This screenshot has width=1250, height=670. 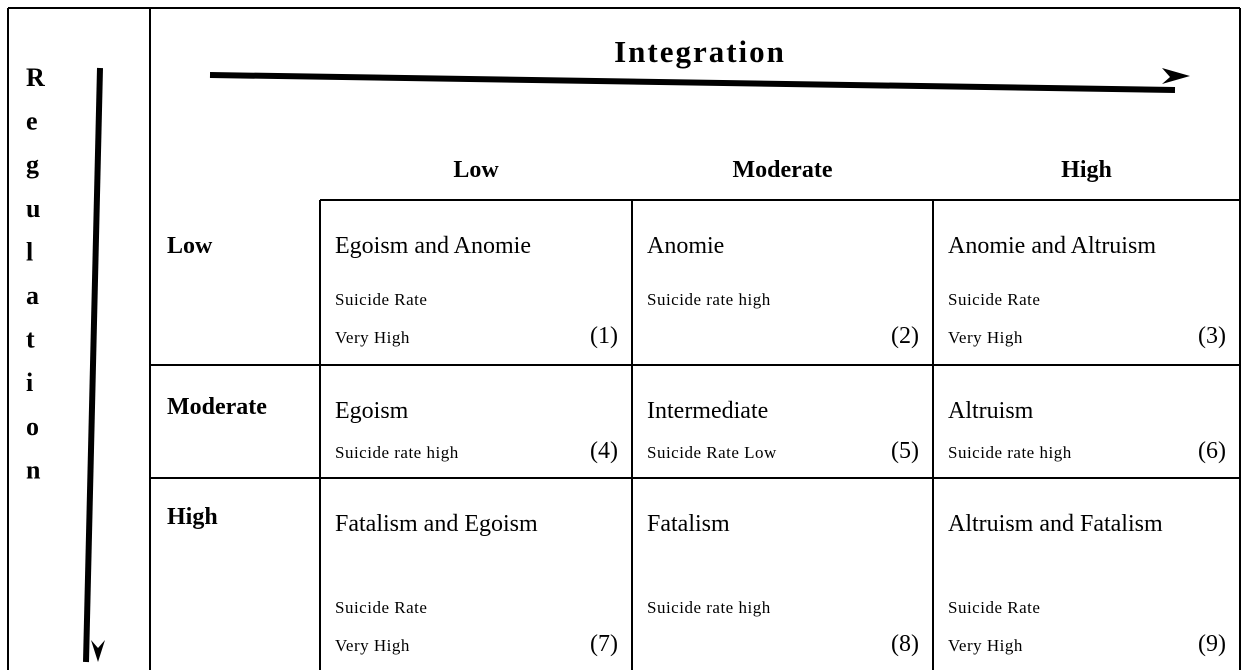 What do you see at coordinates (190, 246) in the screenshot?
I see `row-header: Low` at bounding box center [190, 246].